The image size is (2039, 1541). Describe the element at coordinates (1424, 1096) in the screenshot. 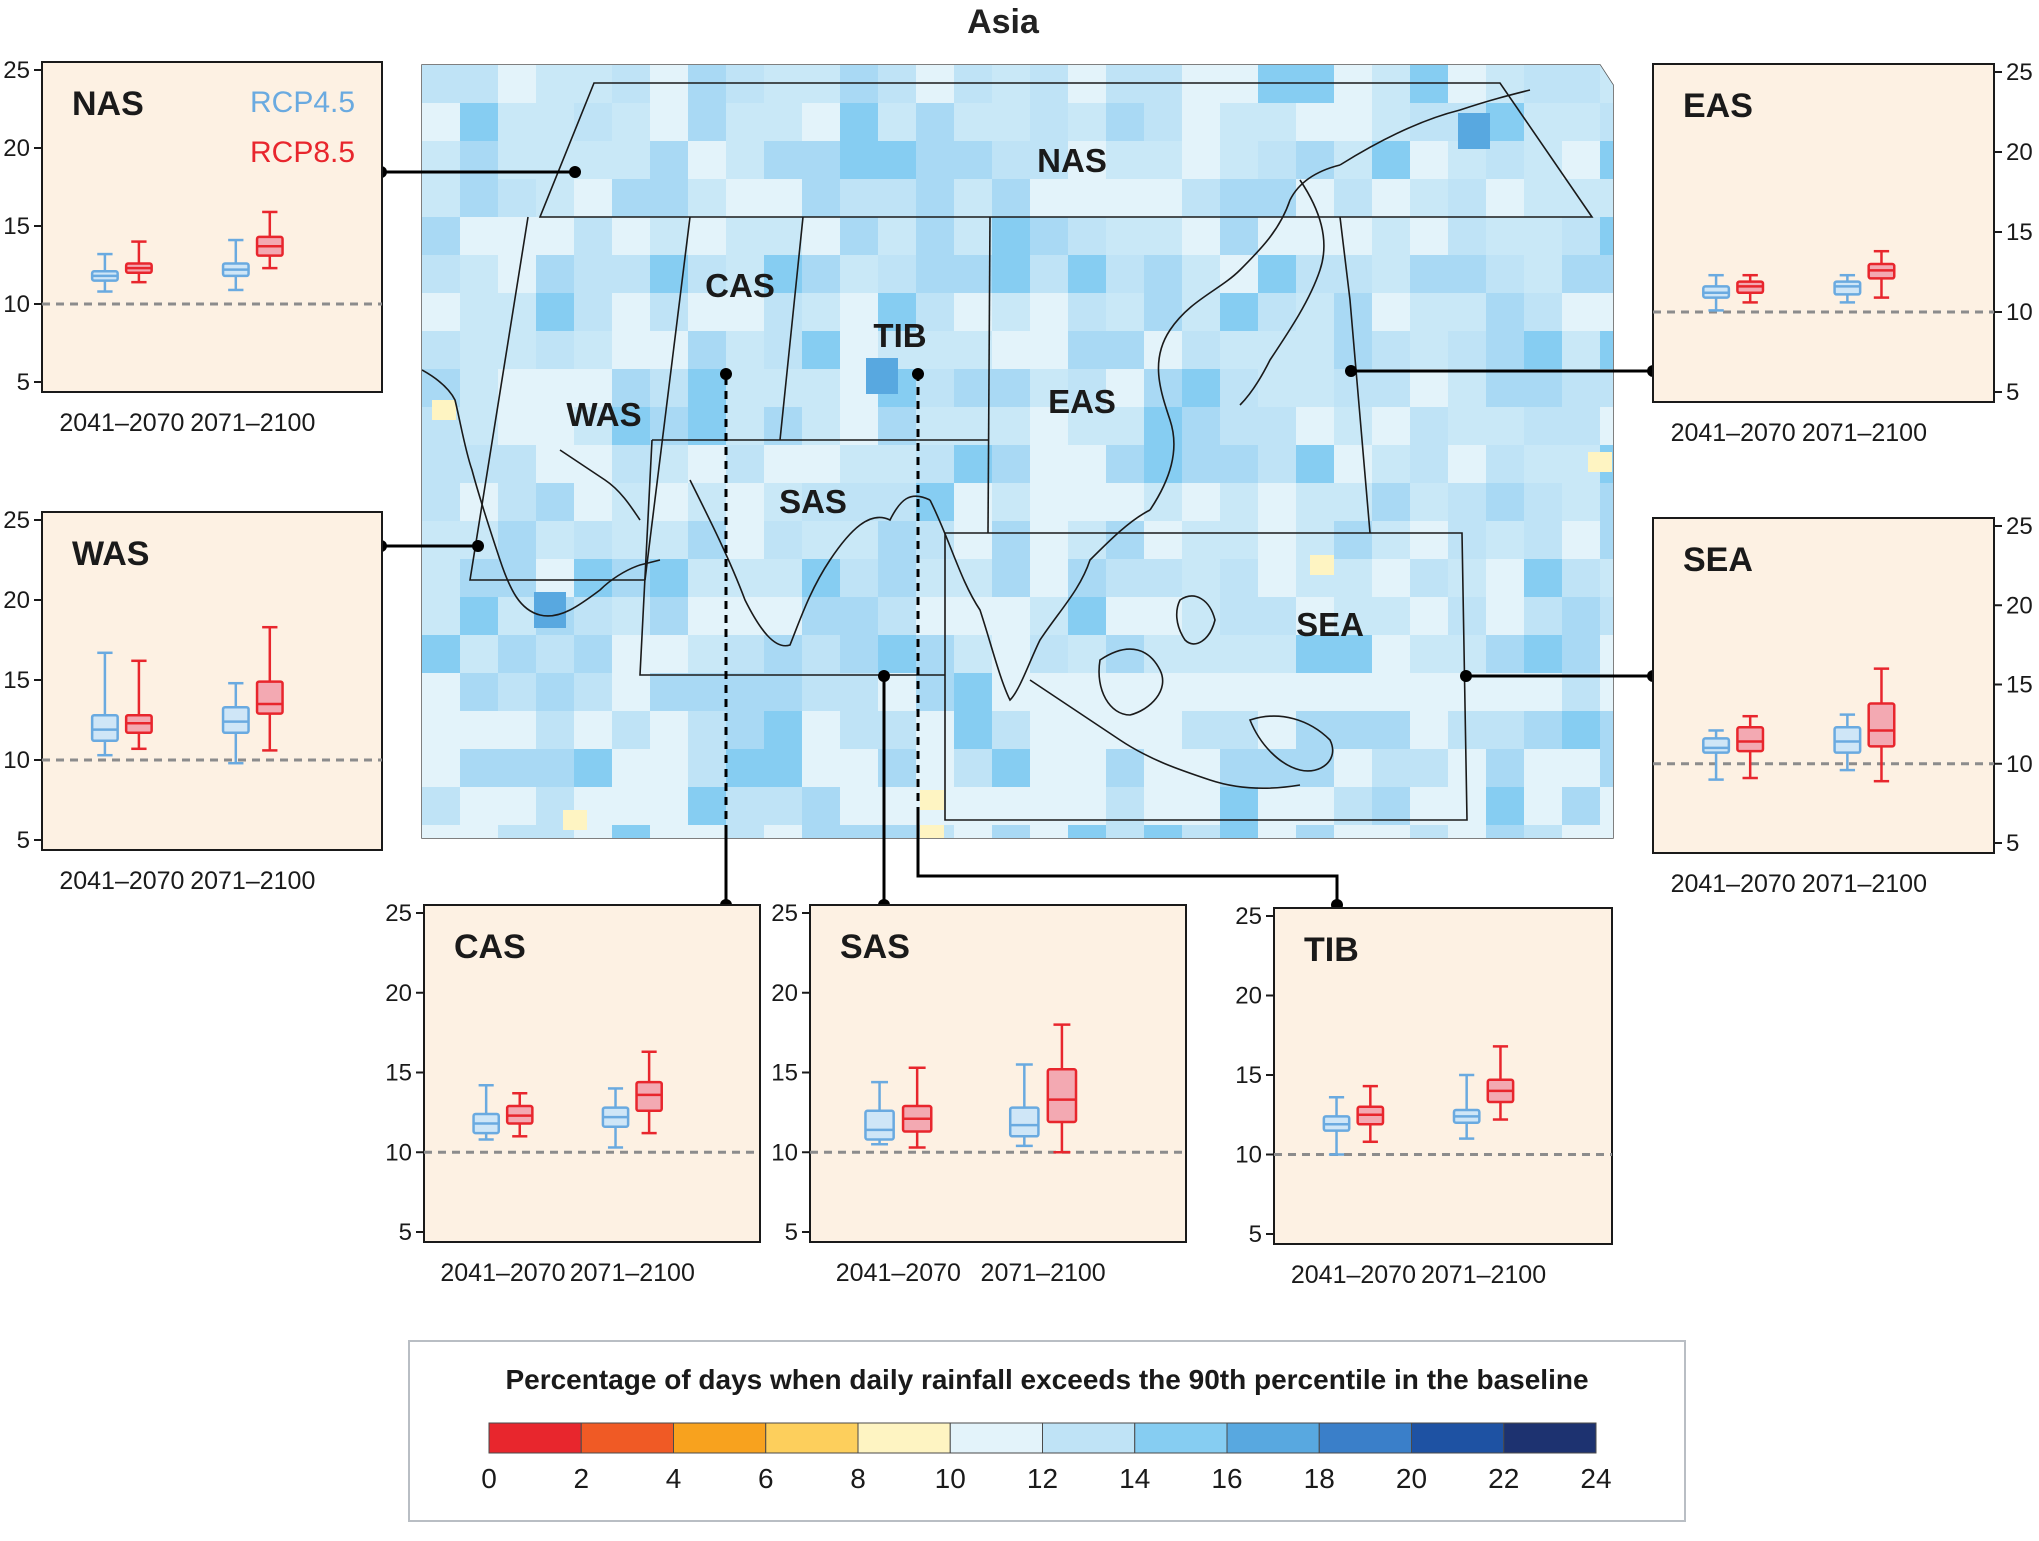

I see `panel-tib: 5 10 15 20 25 TIB 2041–2070 2071–2100` at that location.